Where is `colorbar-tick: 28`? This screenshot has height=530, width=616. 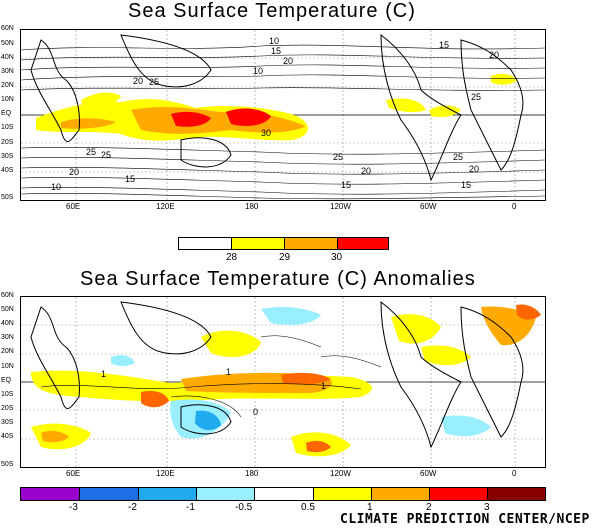
colorbar-tick: 28 is located at coordinates (232, 257).